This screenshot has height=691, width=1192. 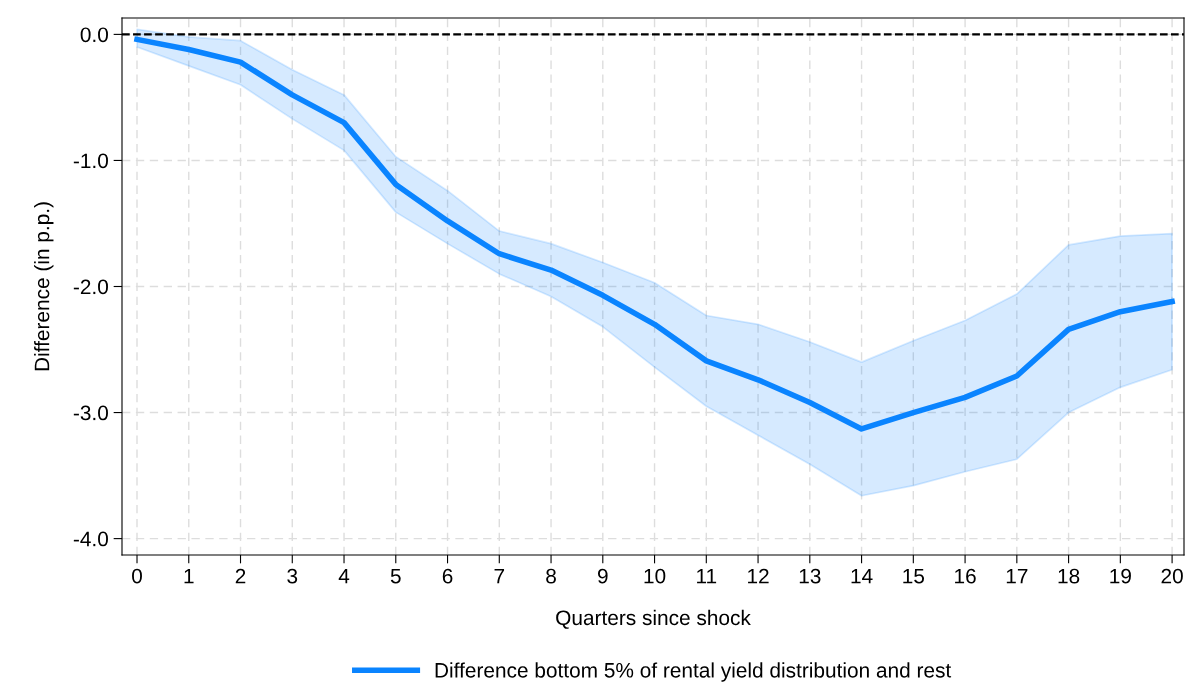 I want to click on x-tick-label: 20, so click(x=1172, y=576).